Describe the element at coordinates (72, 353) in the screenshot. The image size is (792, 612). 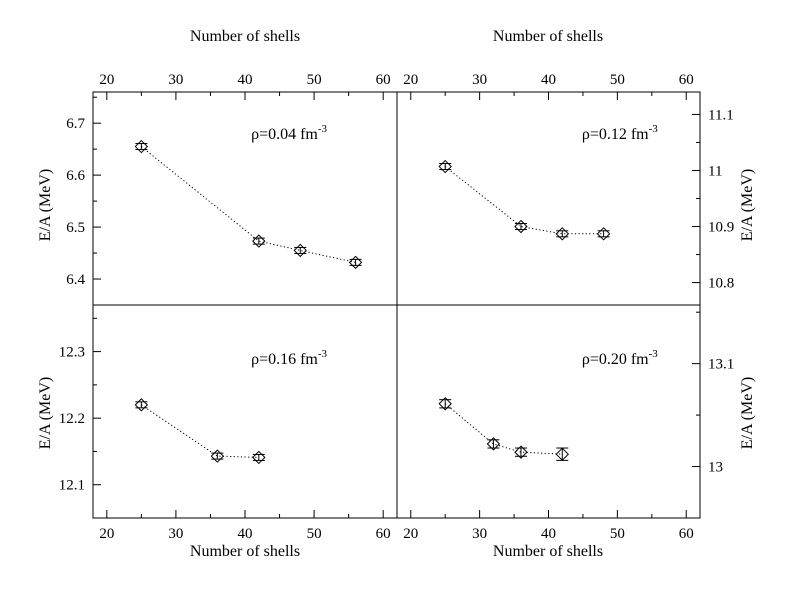
I see `y-tick-label: 12.3` at that location.